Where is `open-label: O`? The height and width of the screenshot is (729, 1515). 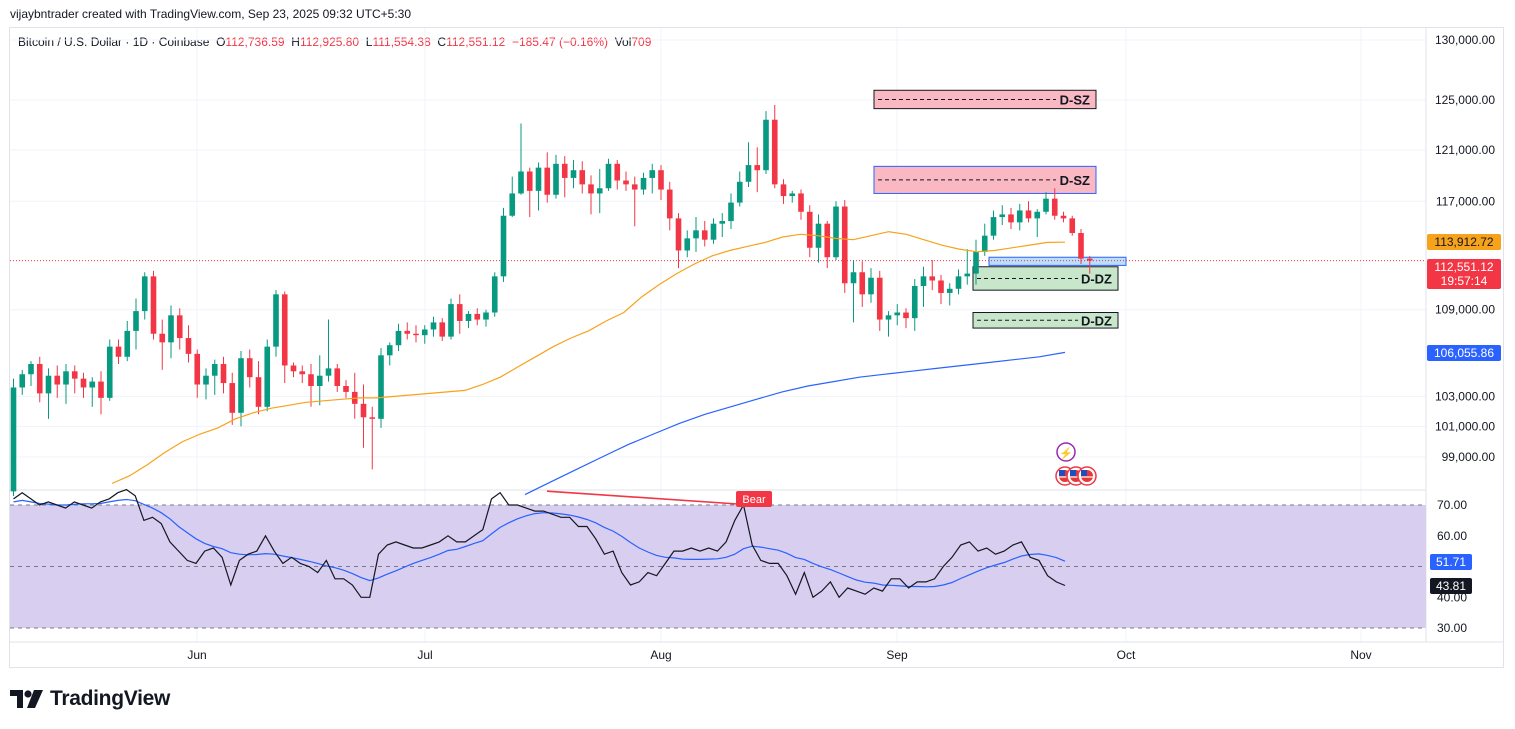
open-label: O is located at coordinates (221, 42).